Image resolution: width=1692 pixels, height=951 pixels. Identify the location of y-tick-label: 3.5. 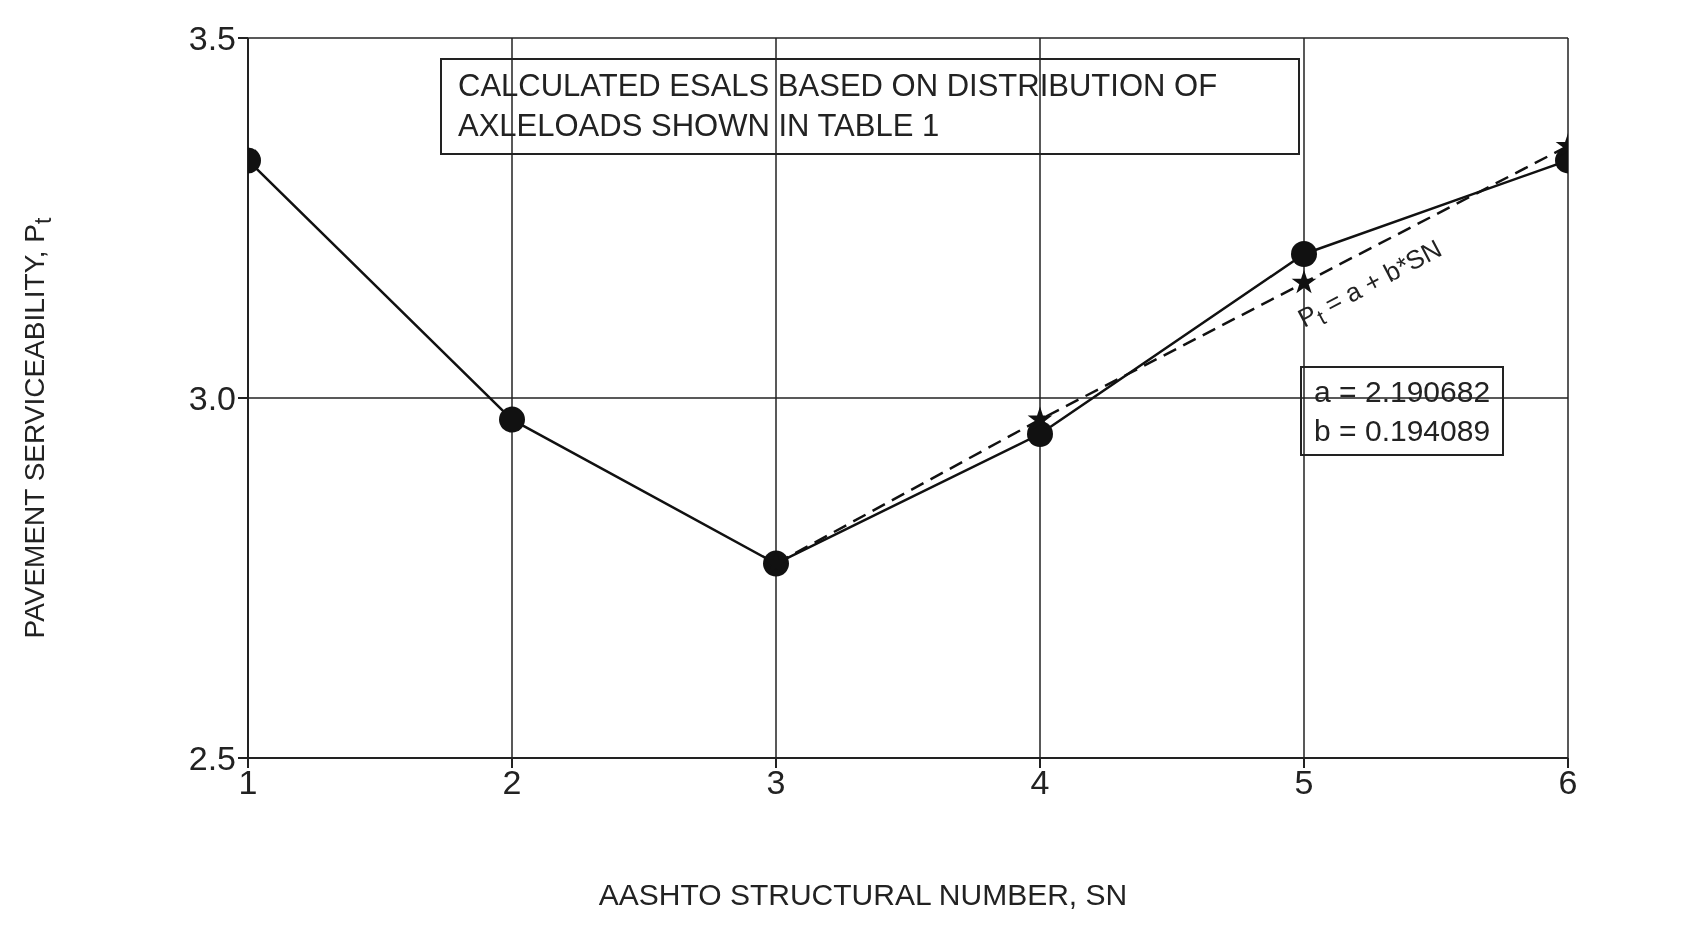
(212, 38).